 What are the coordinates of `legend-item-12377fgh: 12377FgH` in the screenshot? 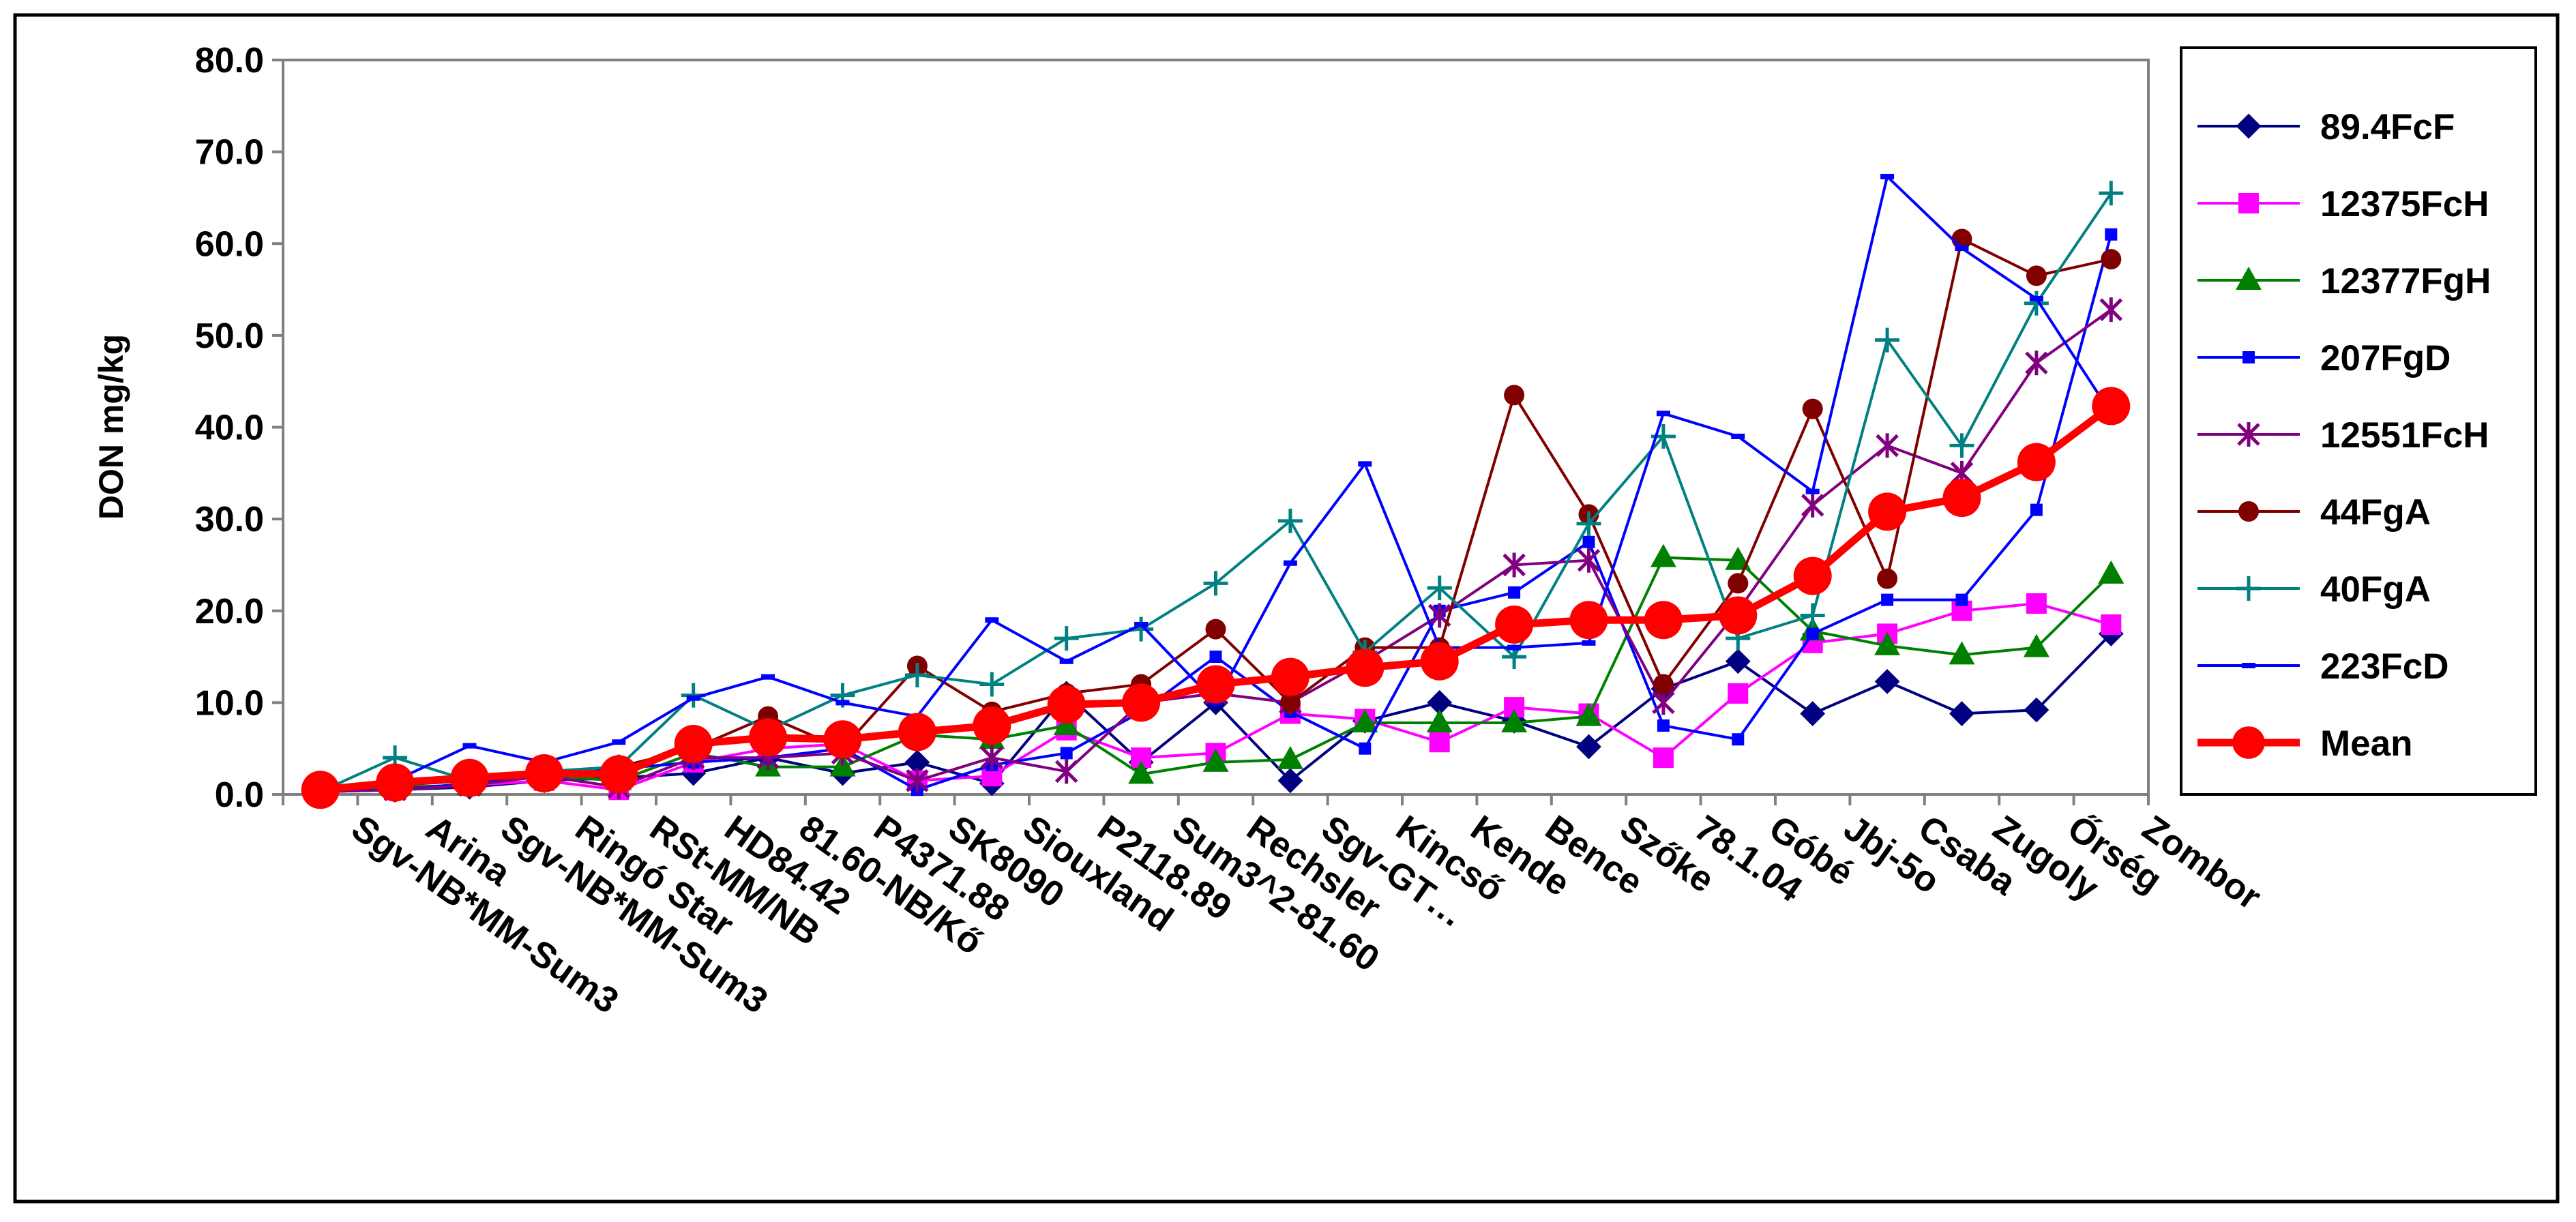 It's located at (2344, 281).